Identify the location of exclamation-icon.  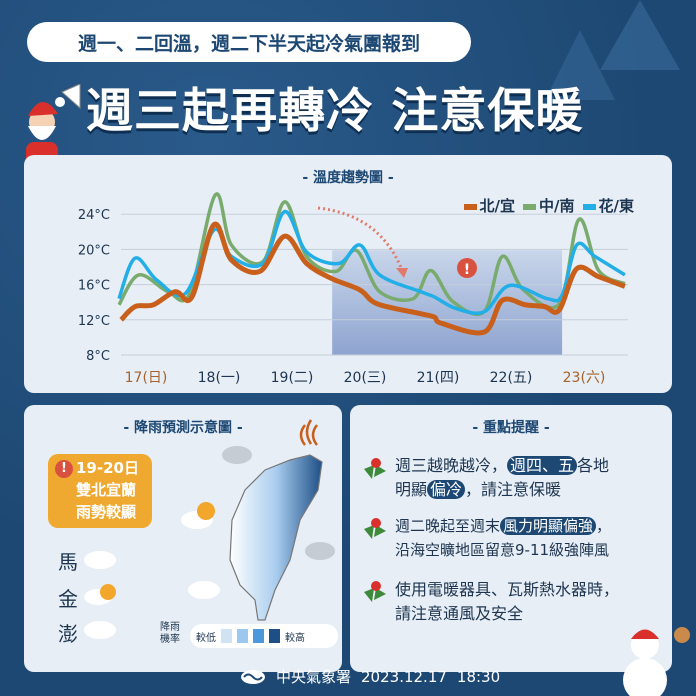
(467, 268).